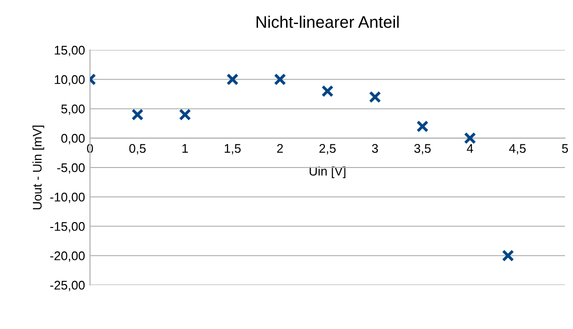  What do you see at coordinates (327, 22) in the screenshot?
I see `chart-title: Nicht-linearer Anteil` at bounding box center [327, 22].